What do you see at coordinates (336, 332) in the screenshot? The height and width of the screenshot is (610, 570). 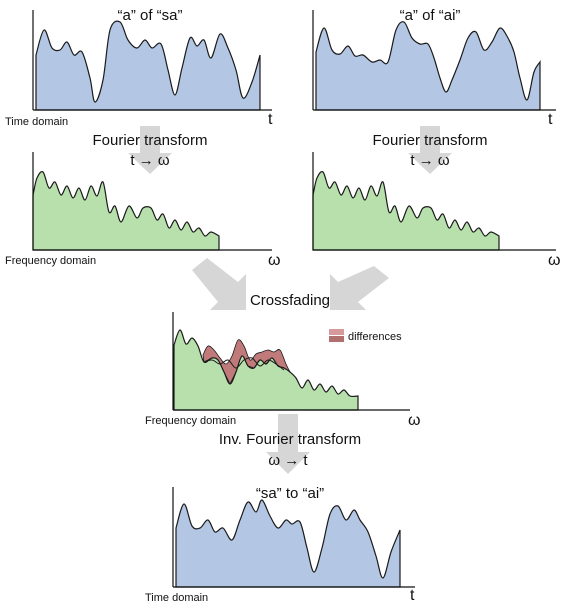 I see `legend-swatch-top` at bounding box center [336, 332].